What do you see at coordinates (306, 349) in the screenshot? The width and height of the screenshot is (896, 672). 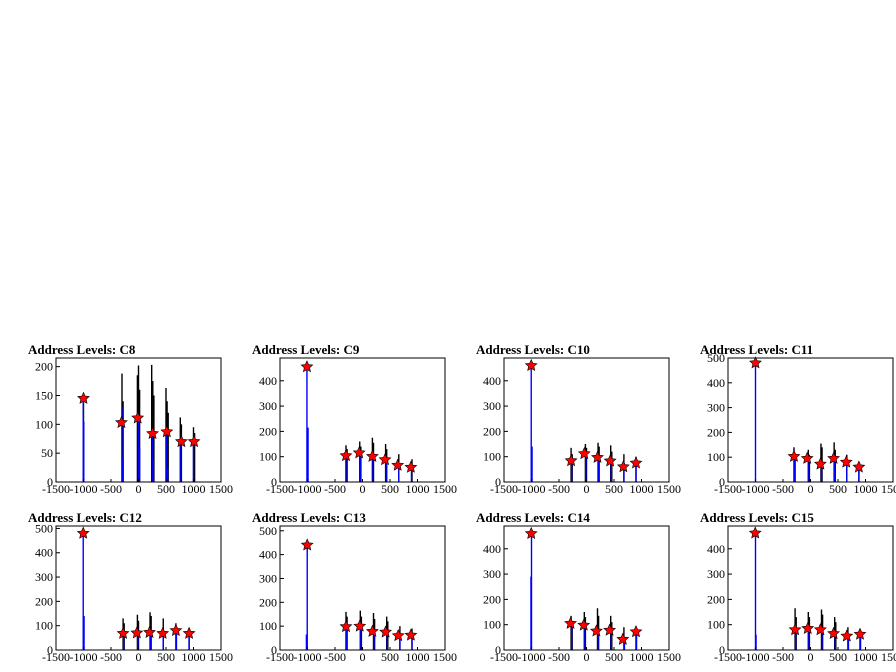 I see `plot-title: Address Levels: C9` at bounding box center [306, 349].